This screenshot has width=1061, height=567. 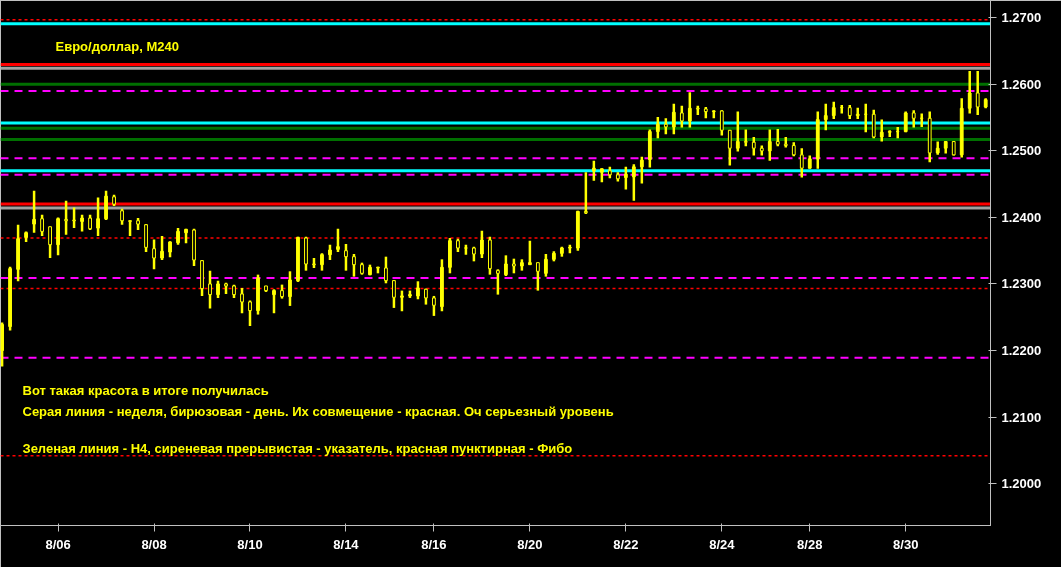 I want to click on x-tick-label: 8/10, so click(x=250, y=544).